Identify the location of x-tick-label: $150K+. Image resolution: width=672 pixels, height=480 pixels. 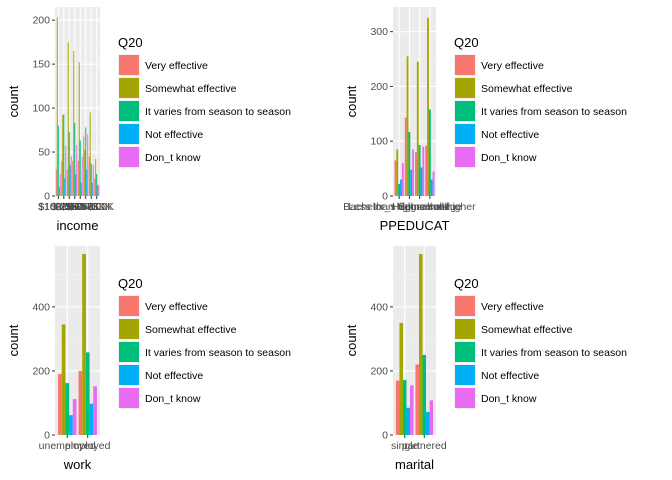
(69, 207).